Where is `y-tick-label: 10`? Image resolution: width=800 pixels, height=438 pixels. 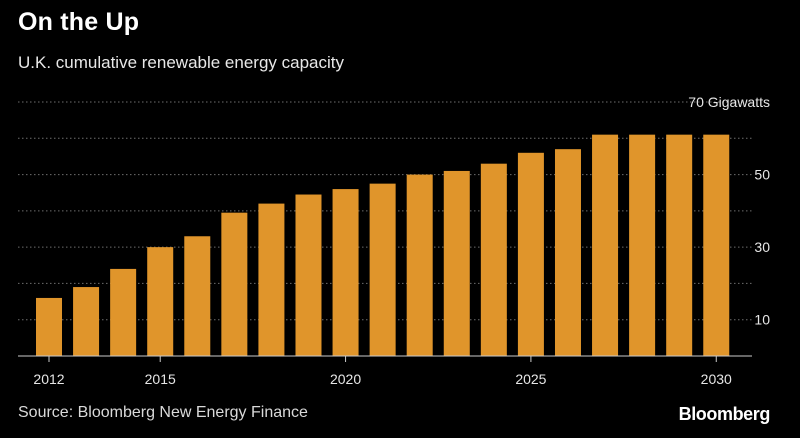 y-tick-label: 10 is located at coordinates (762, 320).